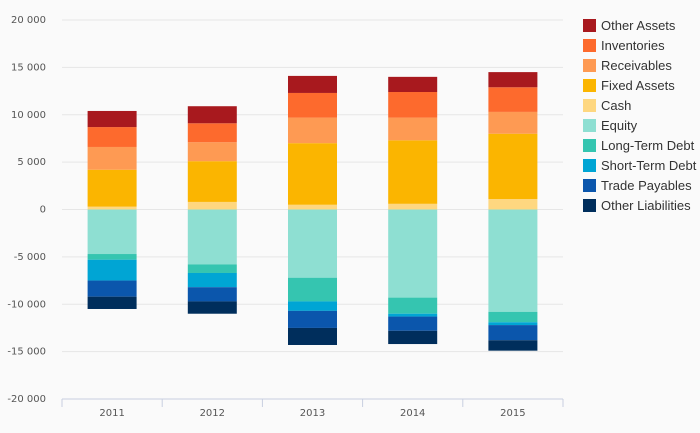 The width and height of the screenshot is (700, 433). I want to click on y-tick-label: -10 000, so click(26, 304).